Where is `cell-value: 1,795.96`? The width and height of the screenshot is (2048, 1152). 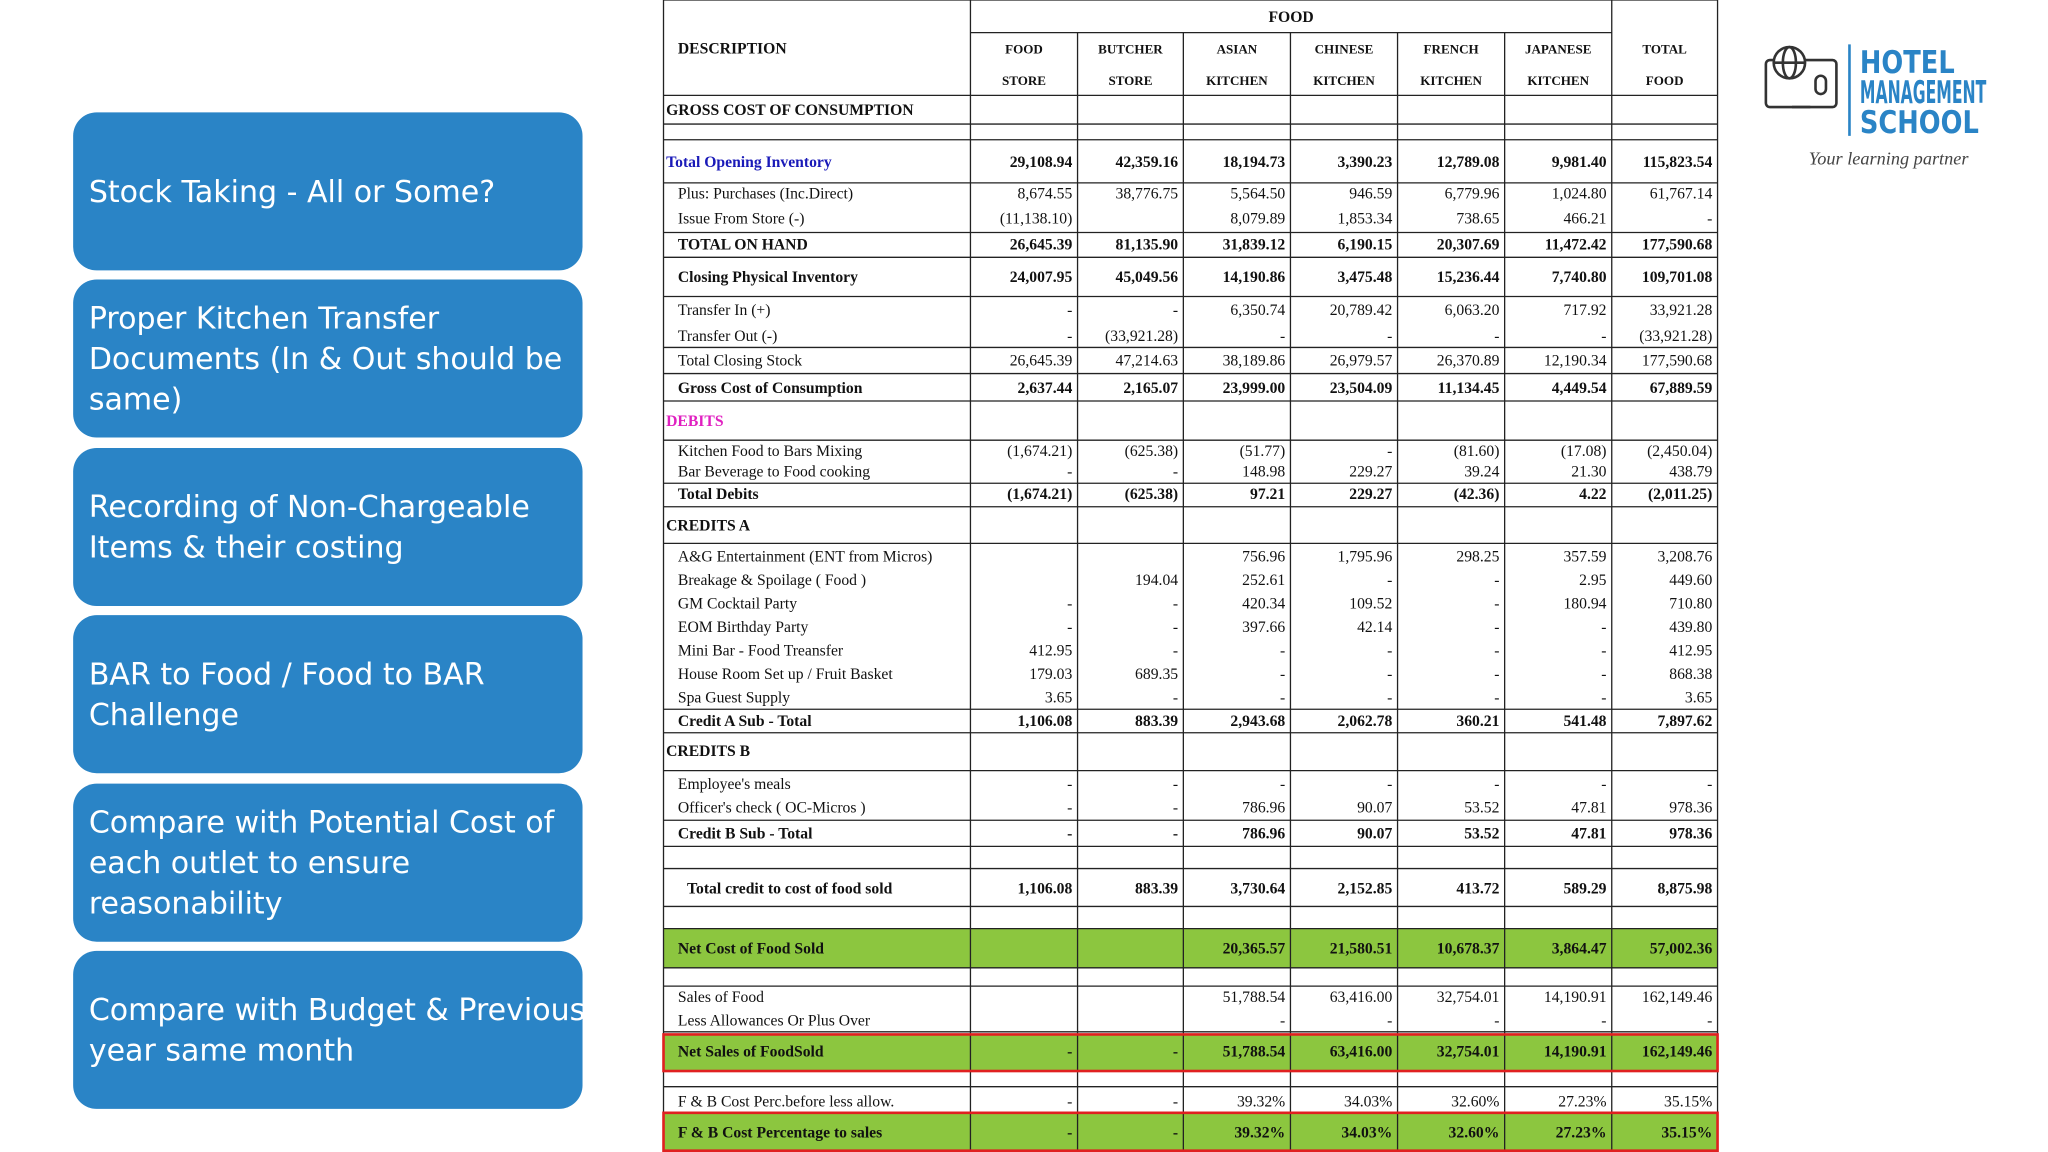
cell-value: 1,795.96 is located at coordinates (1365, 557).